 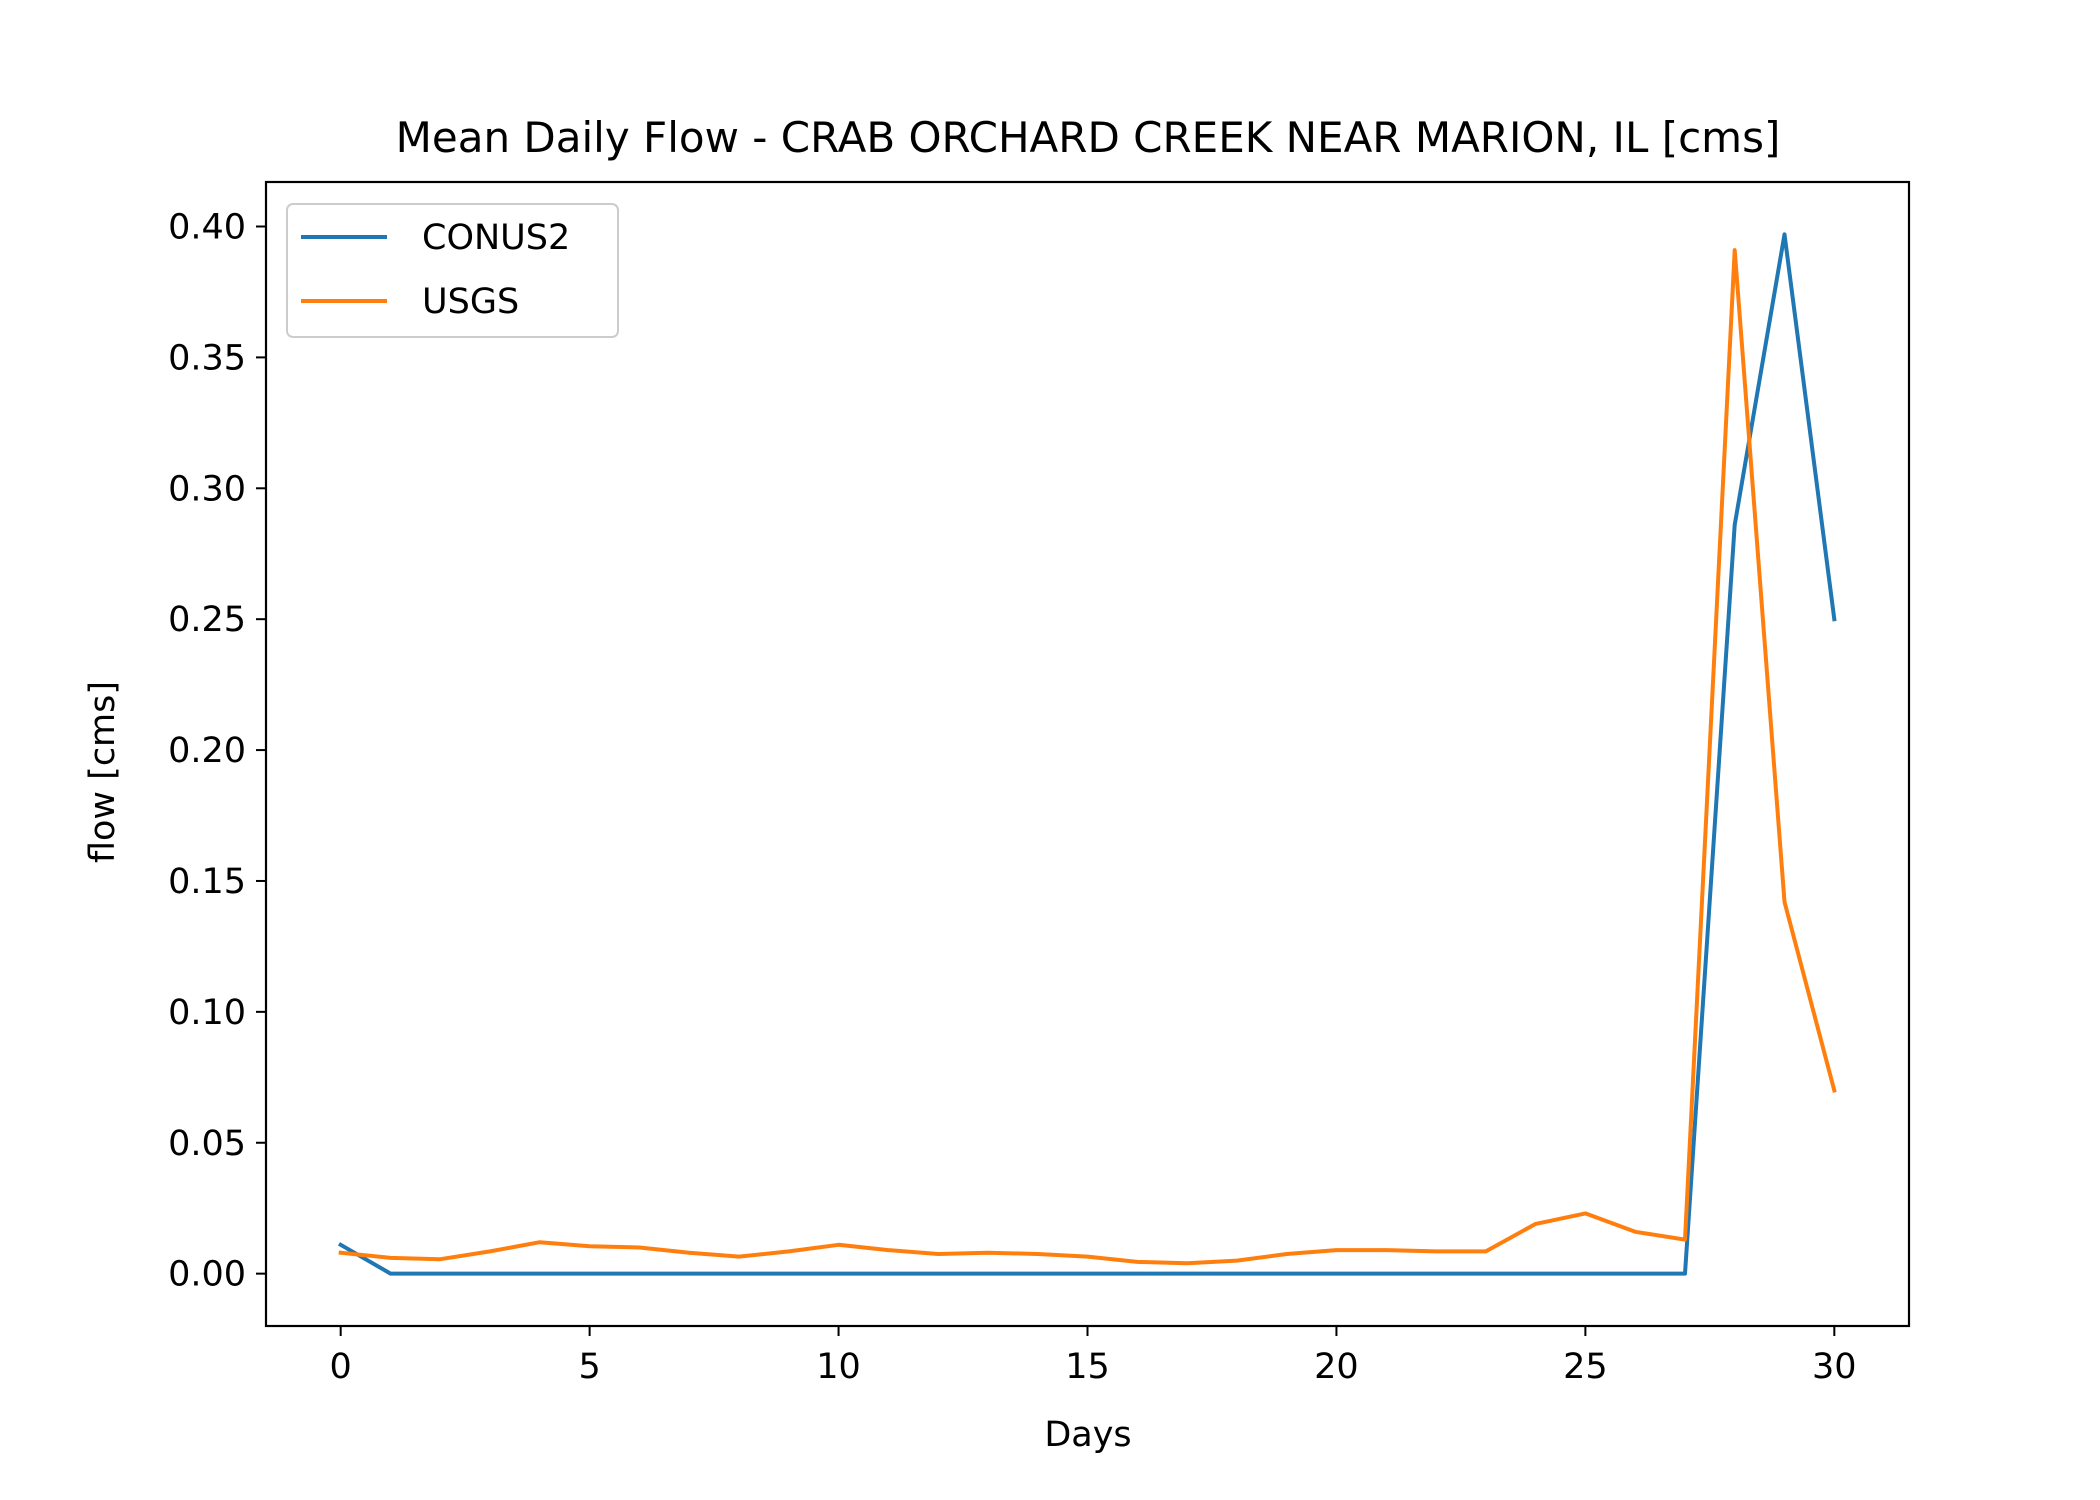 I want to click on y-tick-label: 0.30, so click(x=207, y=489).